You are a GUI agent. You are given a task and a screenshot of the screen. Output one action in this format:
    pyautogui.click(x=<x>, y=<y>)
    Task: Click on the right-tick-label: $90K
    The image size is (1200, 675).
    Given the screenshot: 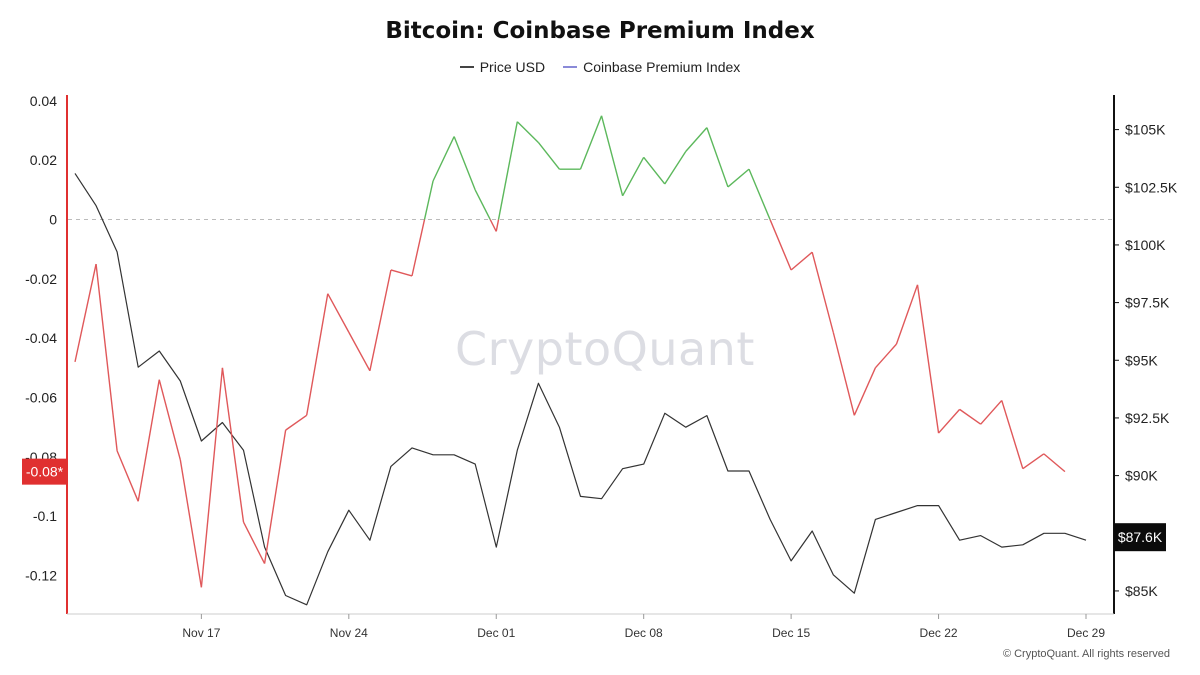 What is the action you would take?
    pyautogui.click(x=1141, y=476)
    